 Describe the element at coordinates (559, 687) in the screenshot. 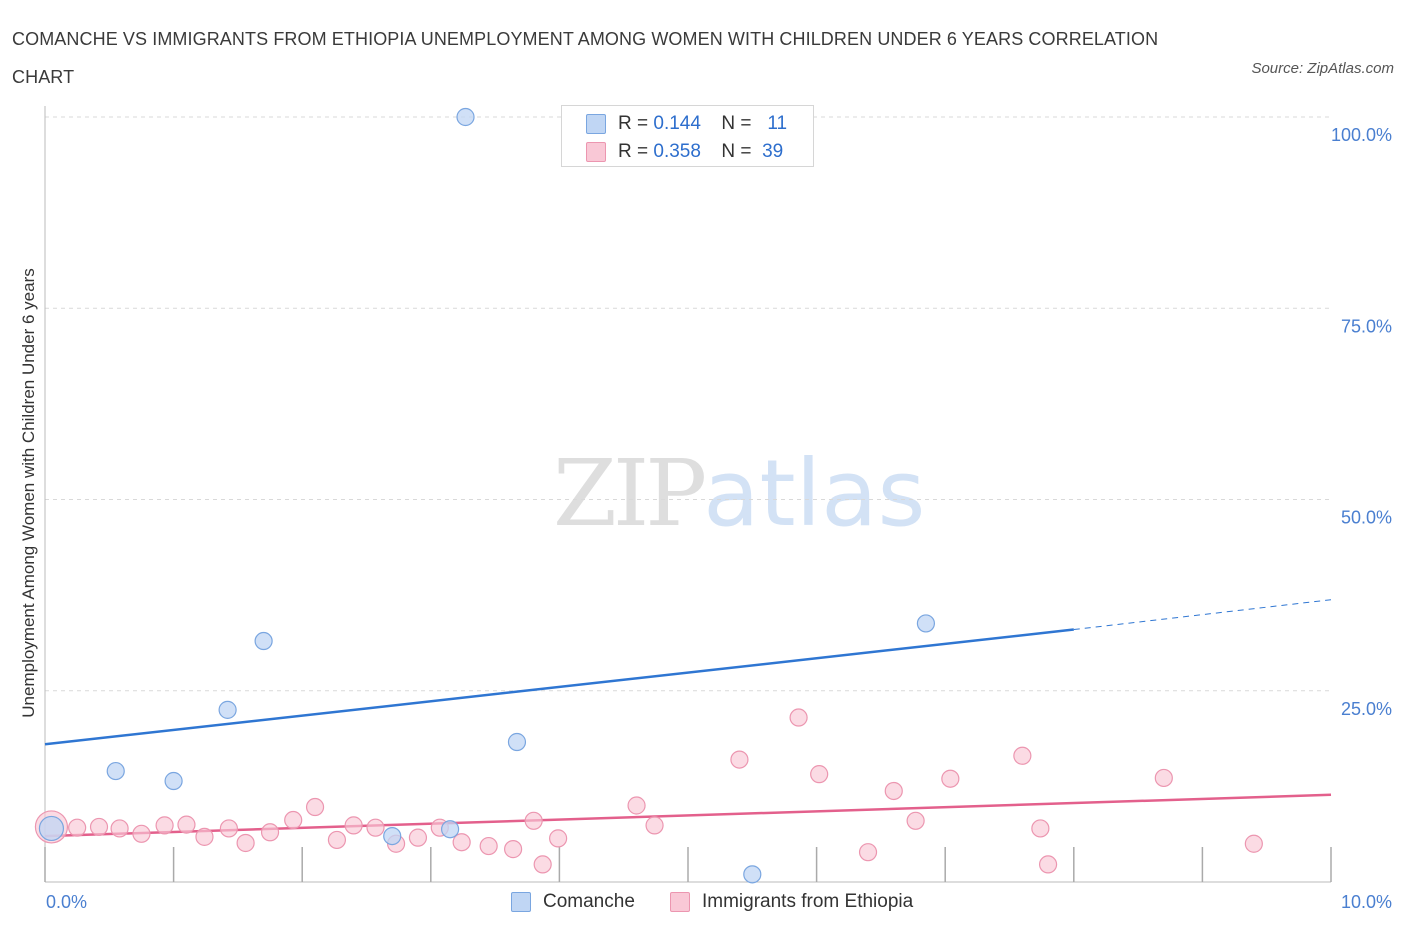

I see `trend-line-comanche` at that location.